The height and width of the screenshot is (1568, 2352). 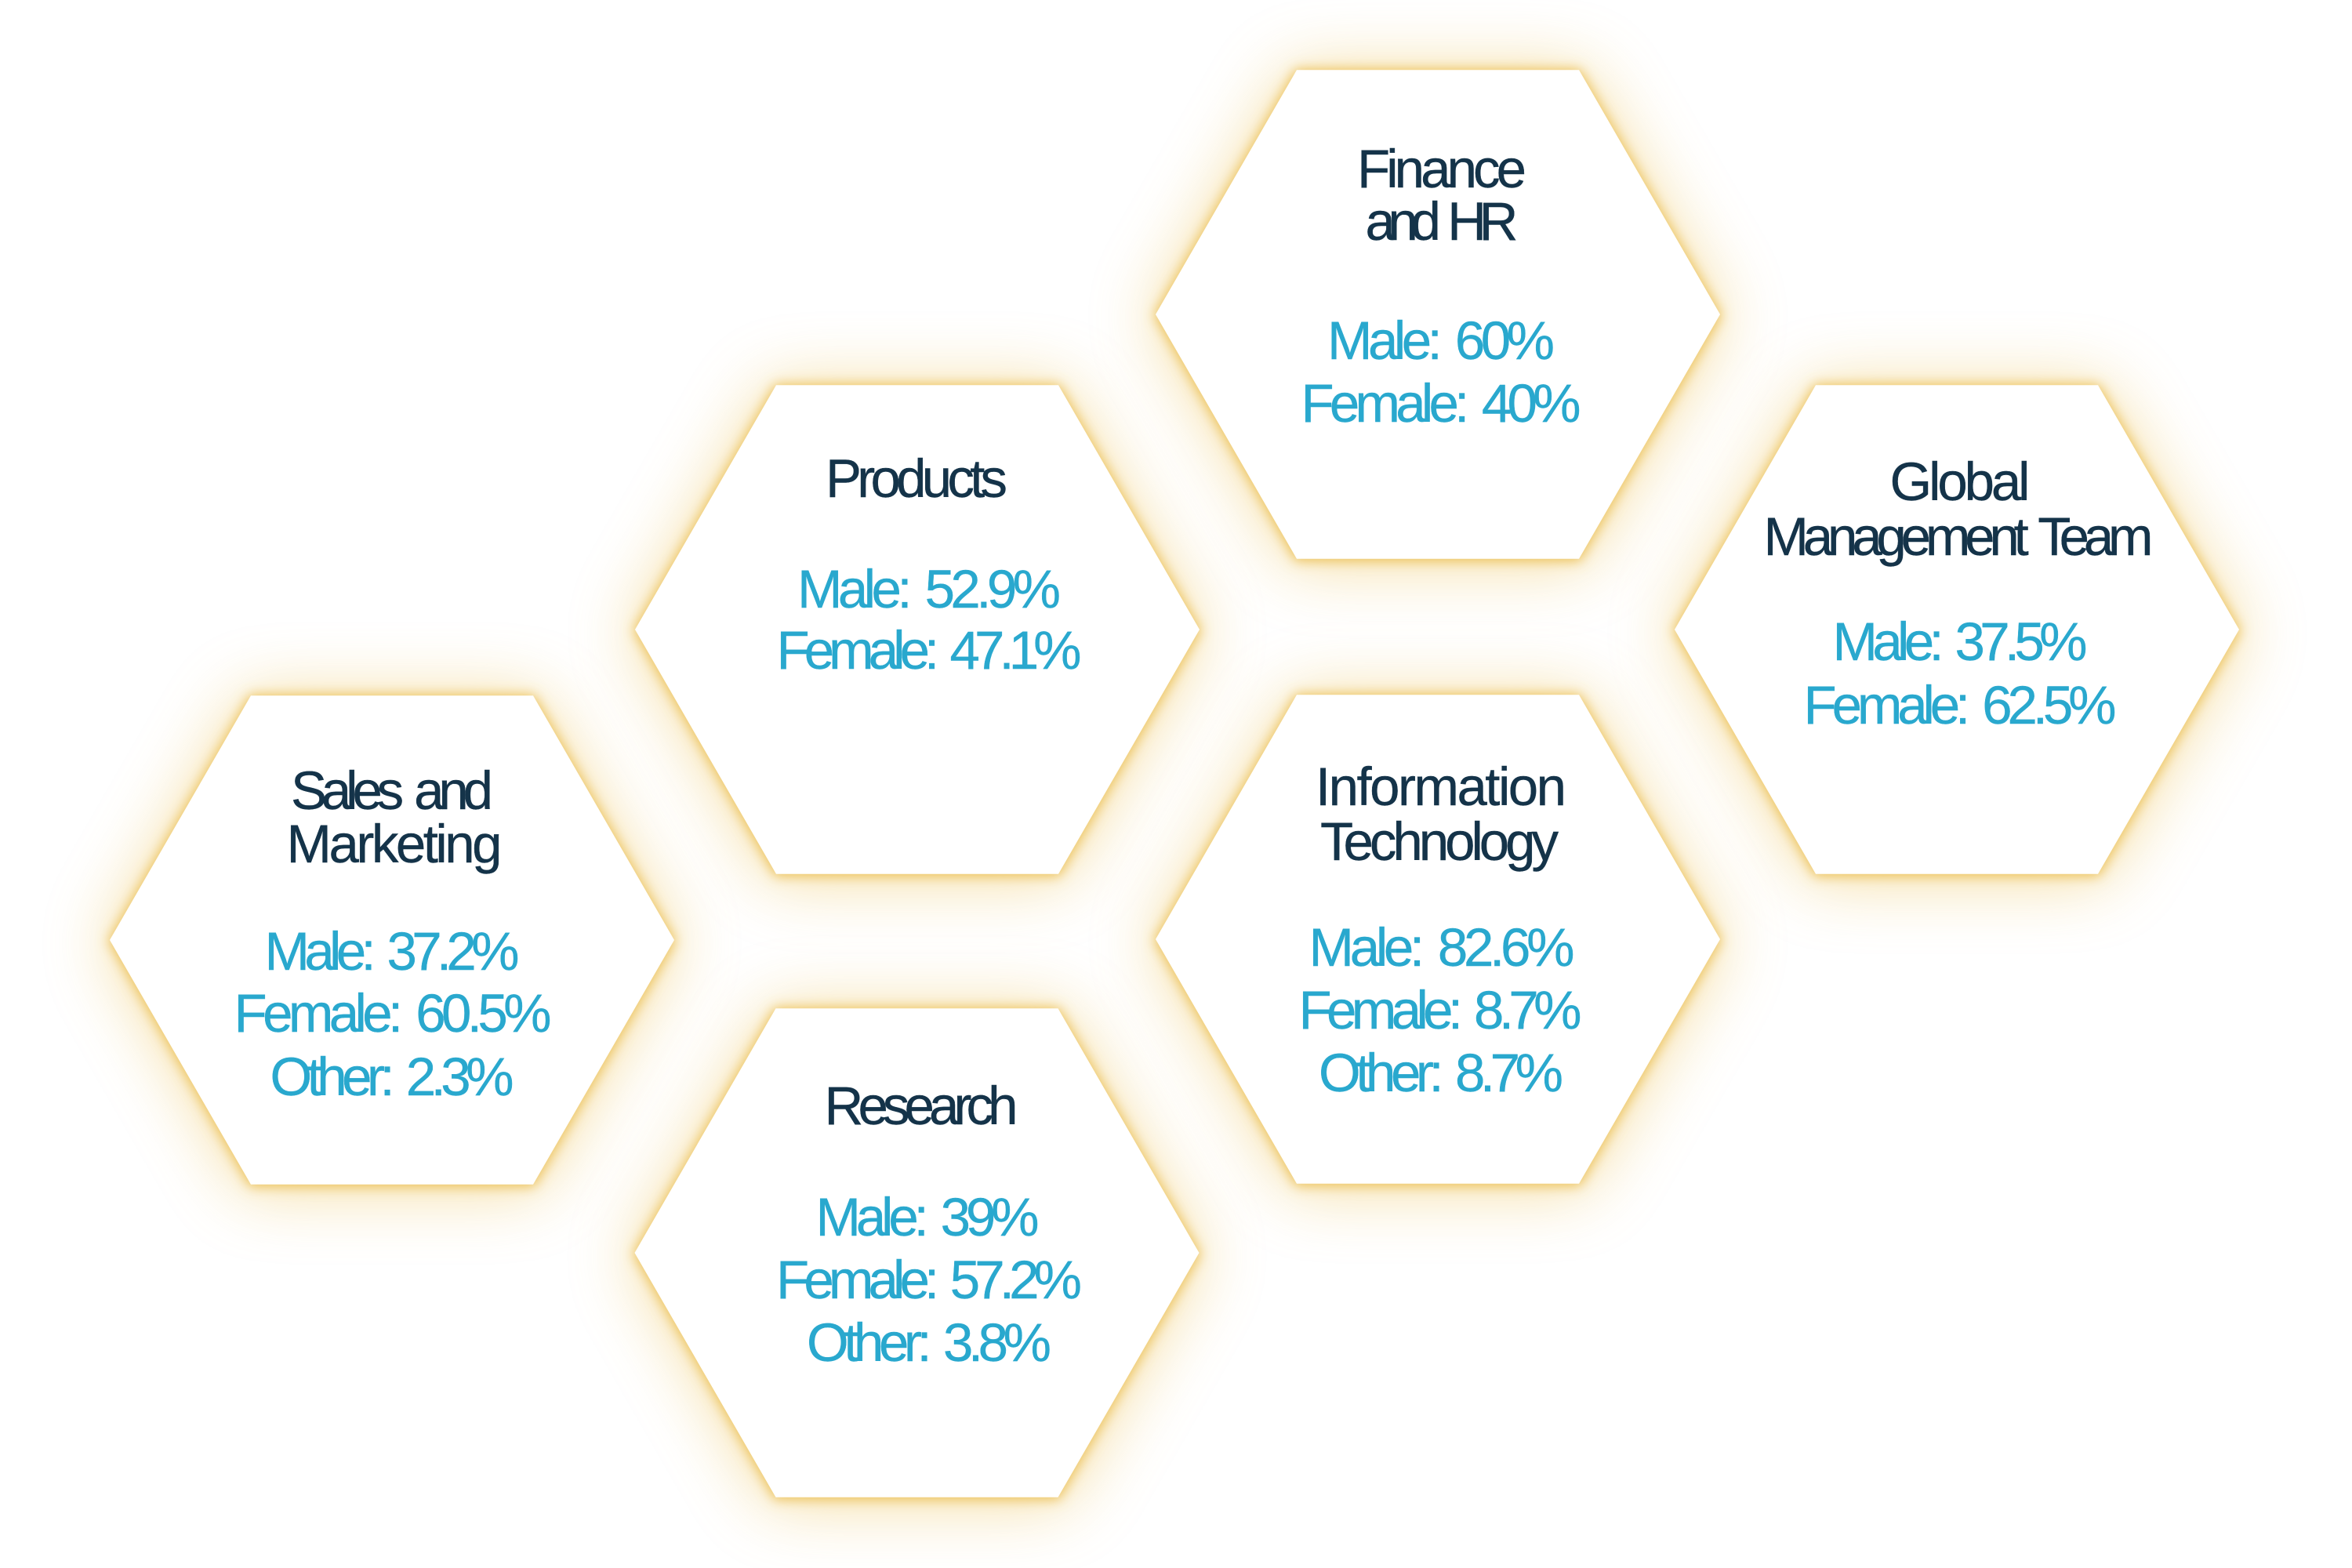 I want to click on svg-text: Information, so click(x=1441, y=787).